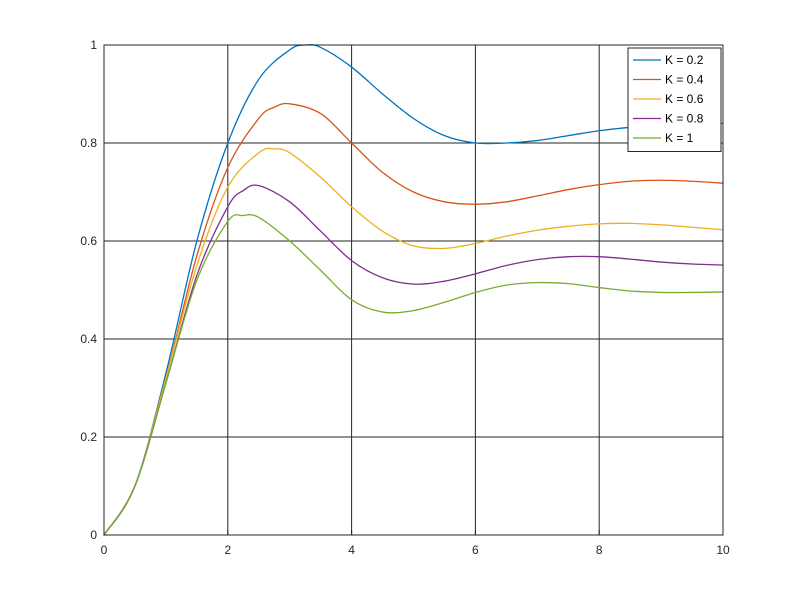 The image size is (800, 600). I want to click on legend-box, so click(674, 99).